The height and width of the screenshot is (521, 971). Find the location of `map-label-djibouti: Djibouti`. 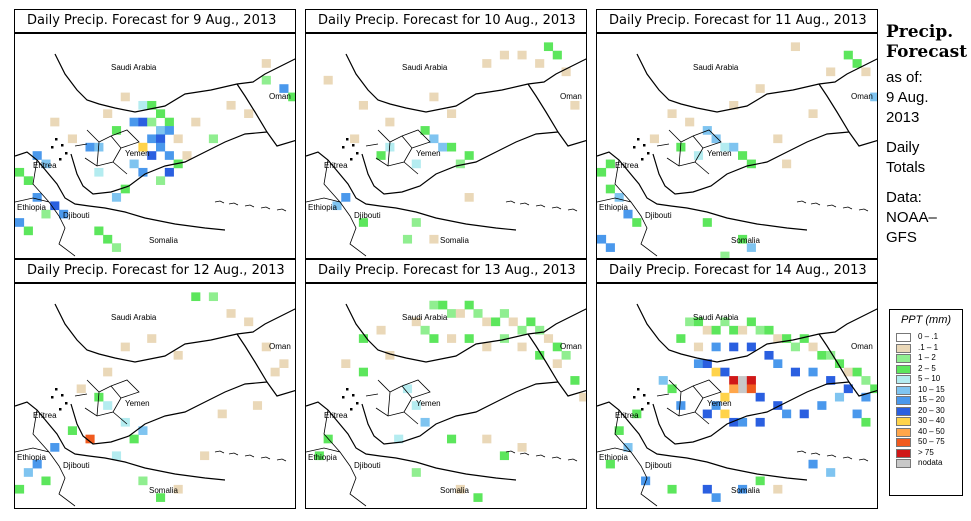

map-label-djibouti: Djibouti is located at coordinates (658, 465).